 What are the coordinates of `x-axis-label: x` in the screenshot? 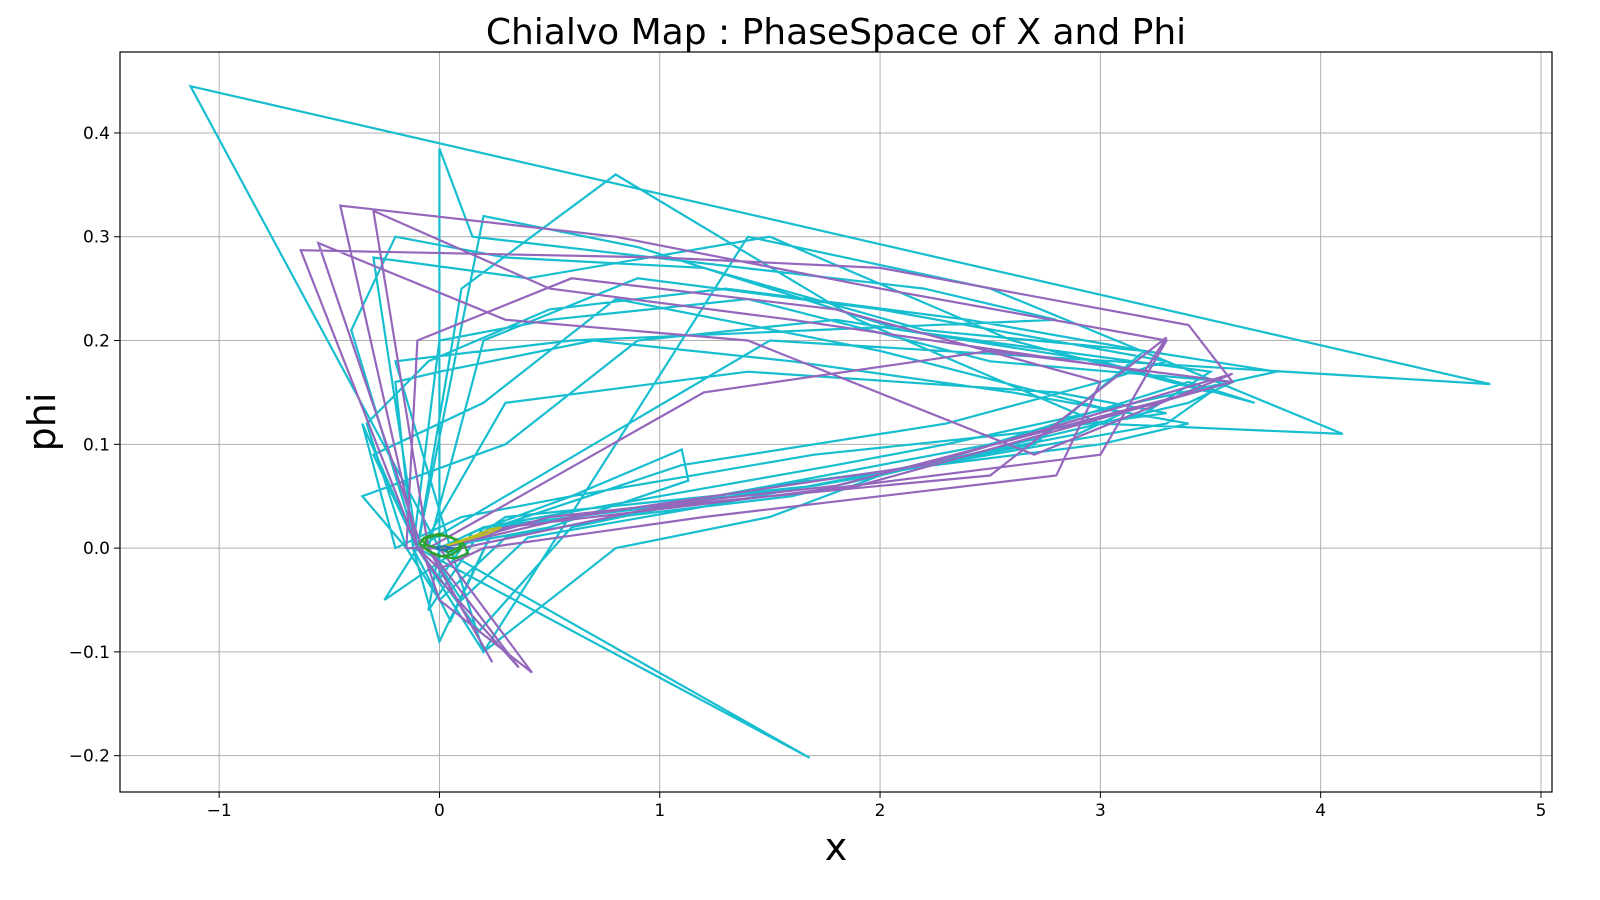 It's located at (836, 847).